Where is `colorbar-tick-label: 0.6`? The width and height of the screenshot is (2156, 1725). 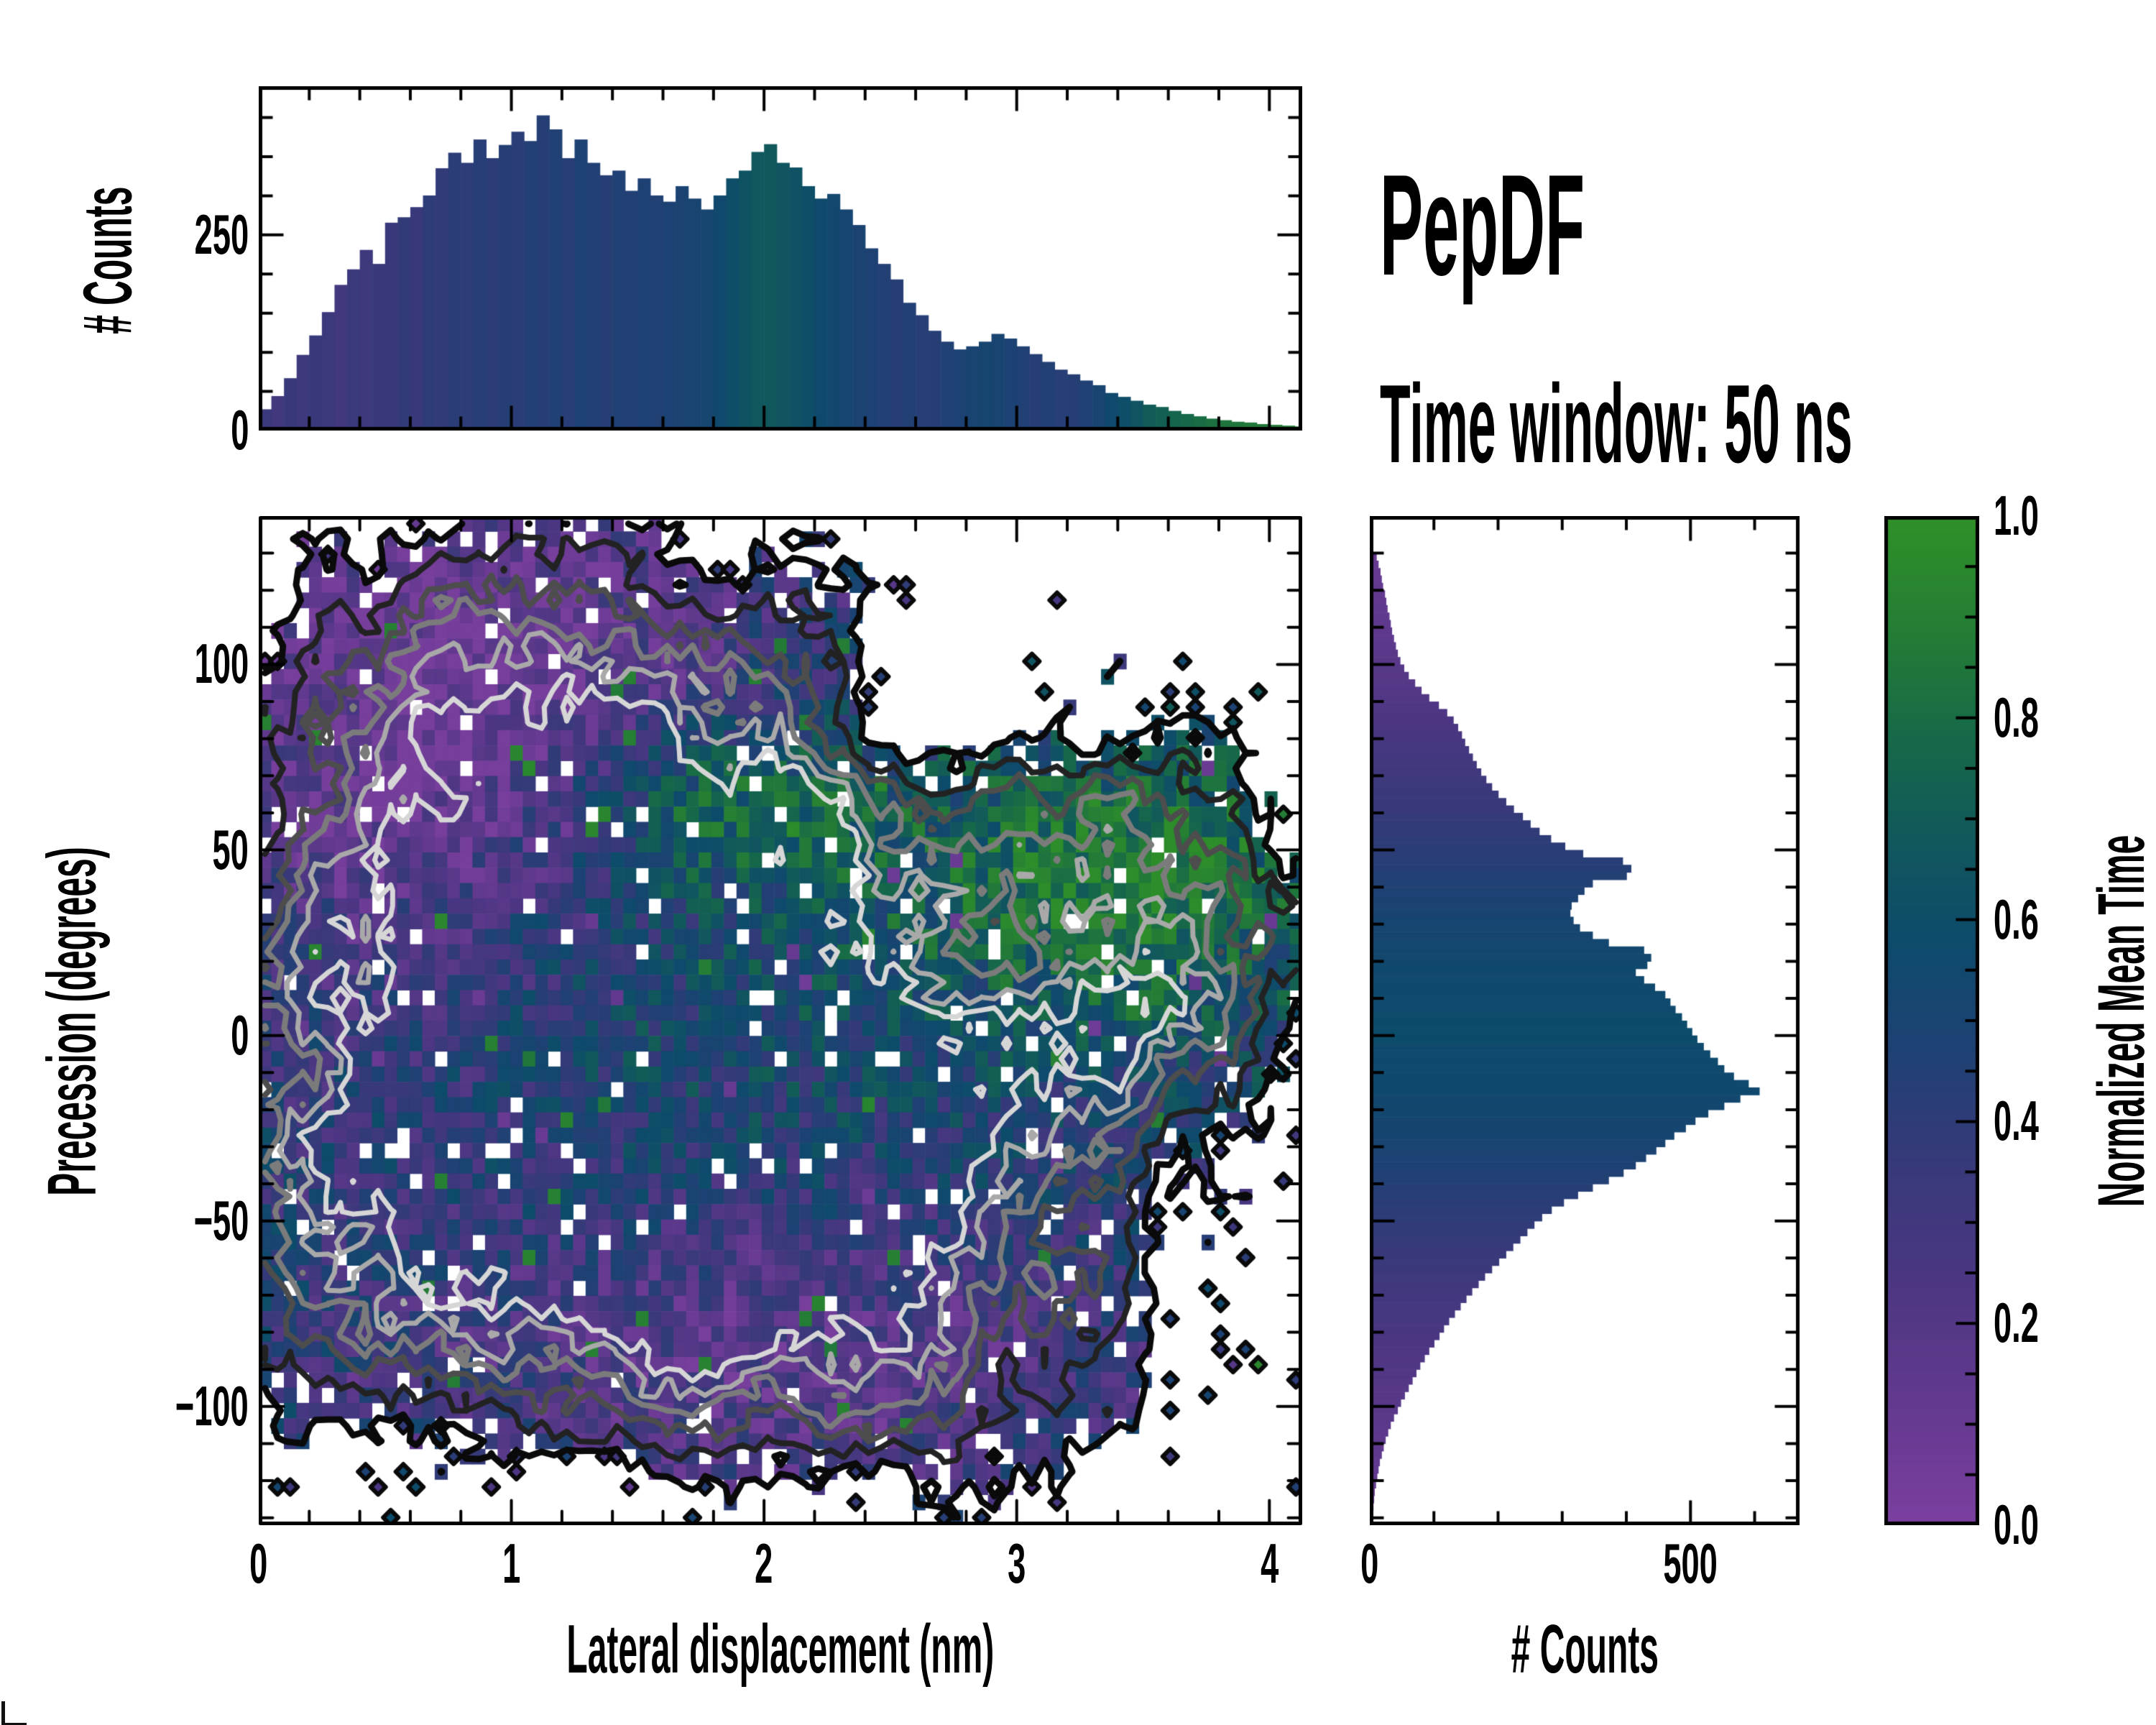 colorbar-tick-label: 0.6 is located at coordinates (2017, 919).